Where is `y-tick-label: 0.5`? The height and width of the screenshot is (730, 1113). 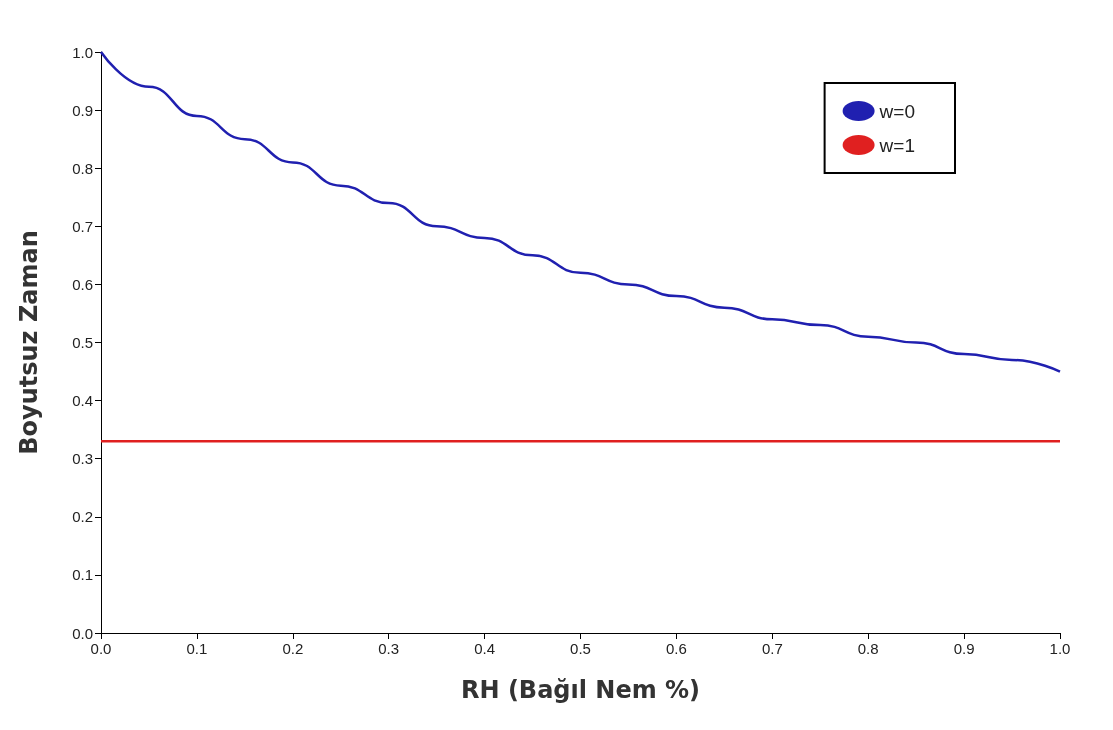
y-tick-label: 0.5 is located at coordinates (82, 342).